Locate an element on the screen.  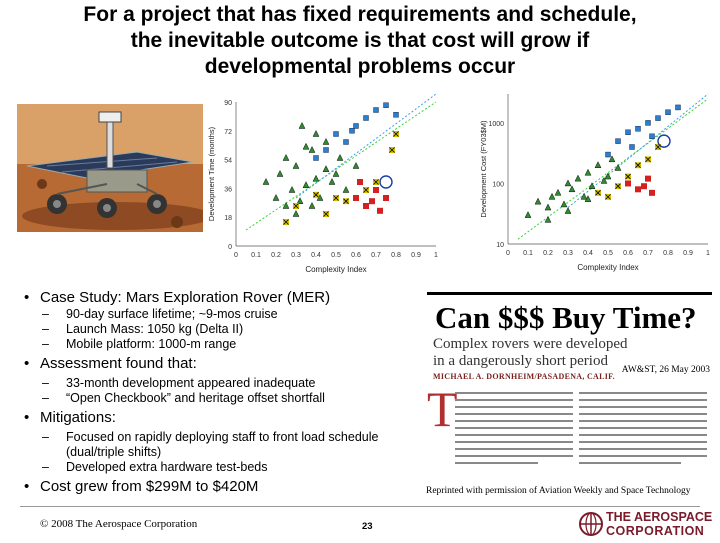
sub-bullet: – Mobile platform: 1000-m range is located at coordinates (139, 344).